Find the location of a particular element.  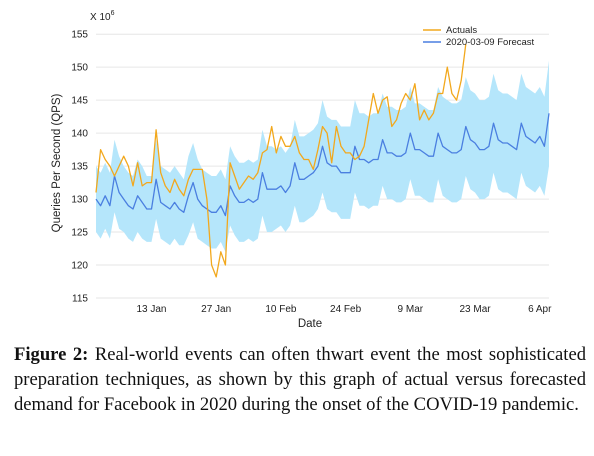

y-tick-label: 155 is located at coordinates (79, 35).